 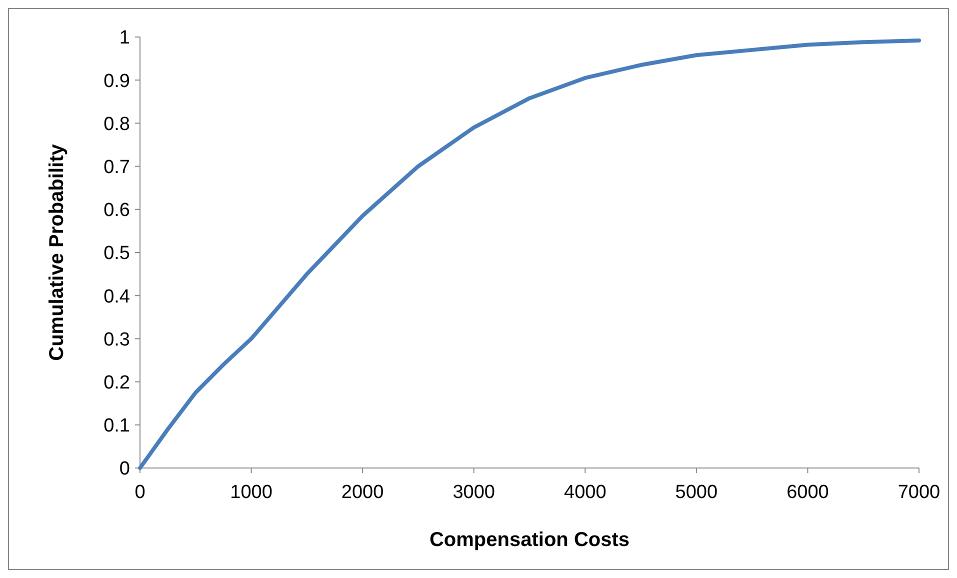 I want to click on y-tick-label: 0.4, so click(x=117, y=297).